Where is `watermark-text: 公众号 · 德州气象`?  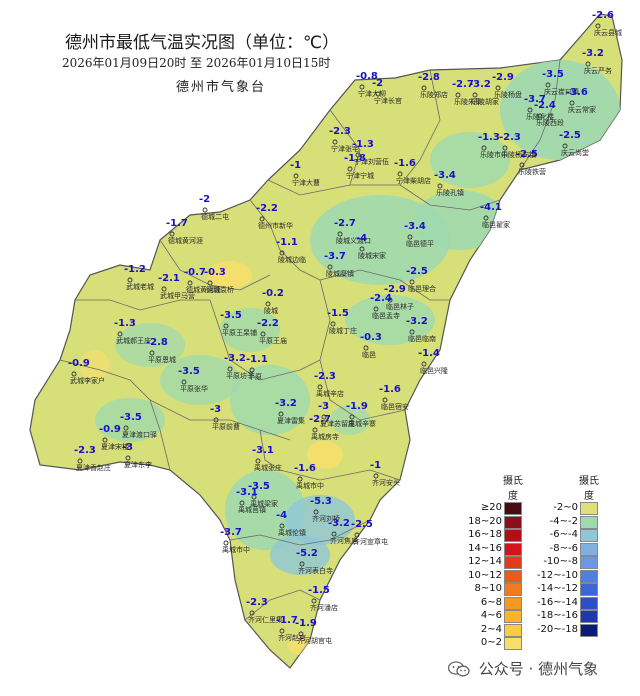
watermark-text: 公众号 · 德州气象 is located at coordinates (538, 669).